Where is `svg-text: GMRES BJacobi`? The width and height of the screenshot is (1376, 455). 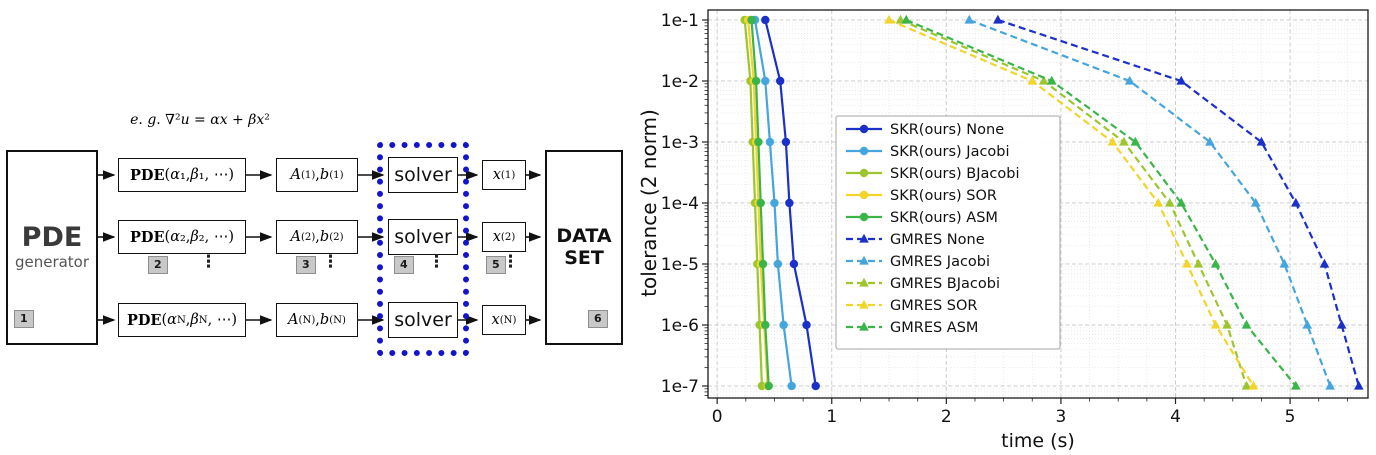
svg-text: GMRES BJacobi is located at coordinates (945, 284).